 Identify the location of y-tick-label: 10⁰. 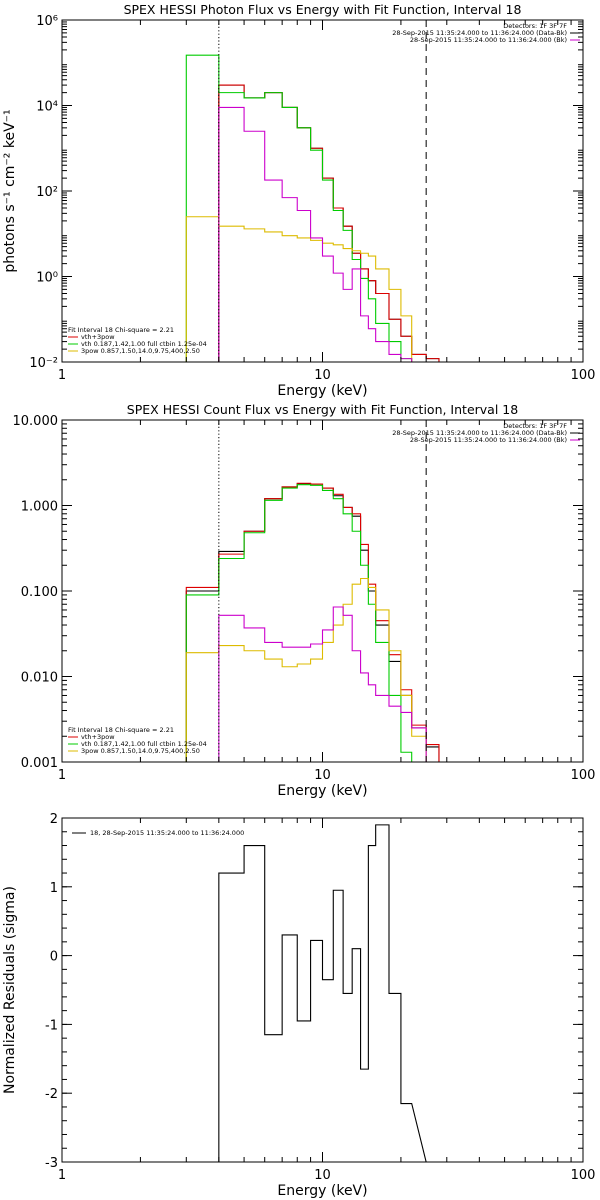
(47, 278).